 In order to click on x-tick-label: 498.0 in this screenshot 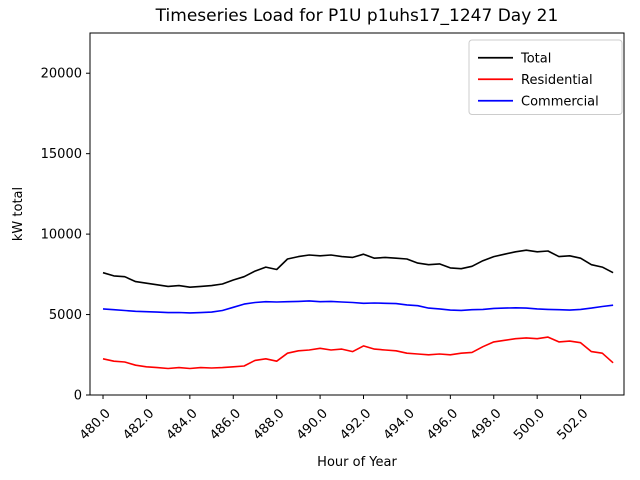, I will do `click(486, 424)`.